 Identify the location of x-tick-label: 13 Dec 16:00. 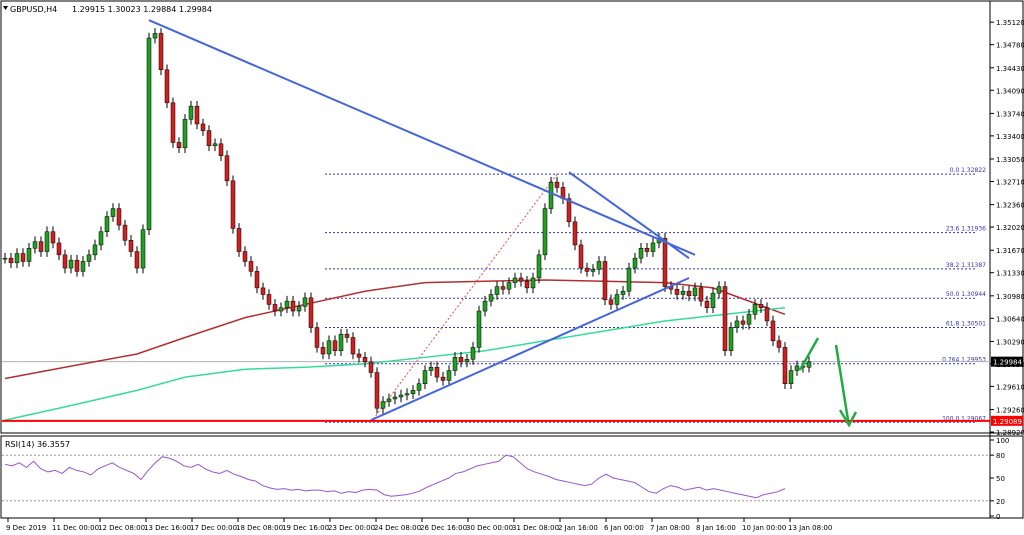
(167, 528).